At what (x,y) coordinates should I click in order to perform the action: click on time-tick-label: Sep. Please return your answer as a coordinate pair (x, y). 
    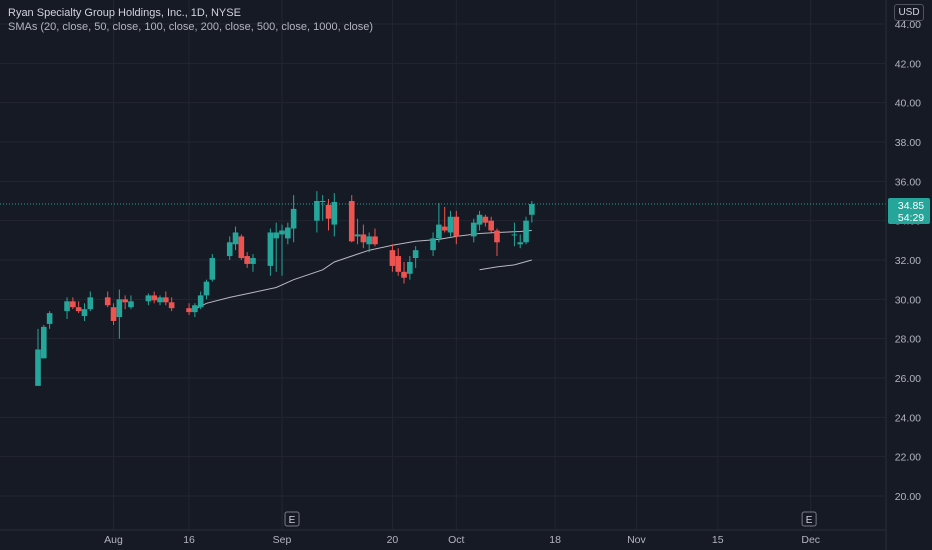
    Looking at the image, I should click on (282, 540).